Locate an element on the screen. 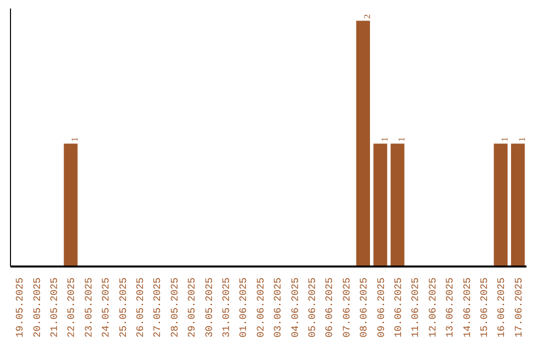  x-tick-label: 04.06.2025 is located at coordinates (296, 307).